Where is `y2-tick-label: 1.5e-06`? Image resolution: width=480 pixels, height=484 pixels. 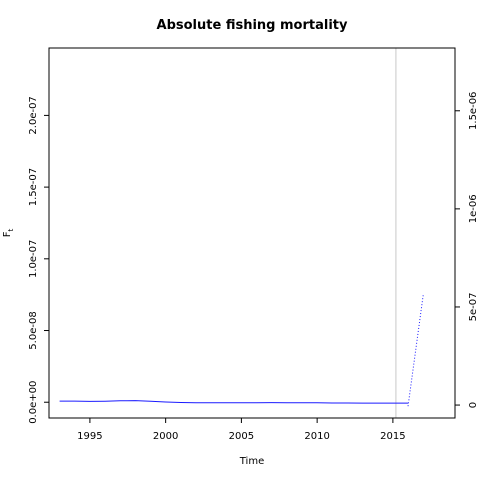 y2-tick-label: 1.5e-06 is located at coordinates (473, 111).